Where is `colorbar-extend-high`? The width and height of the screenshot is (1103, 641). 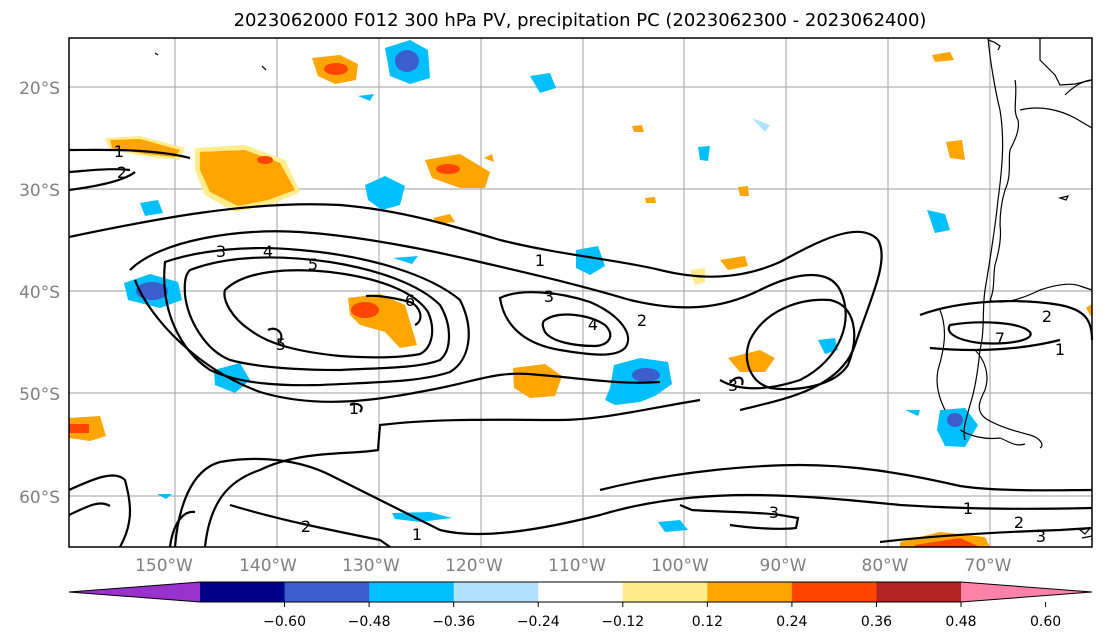 colorbar-extend-high is located at coordinates (1026, 592).